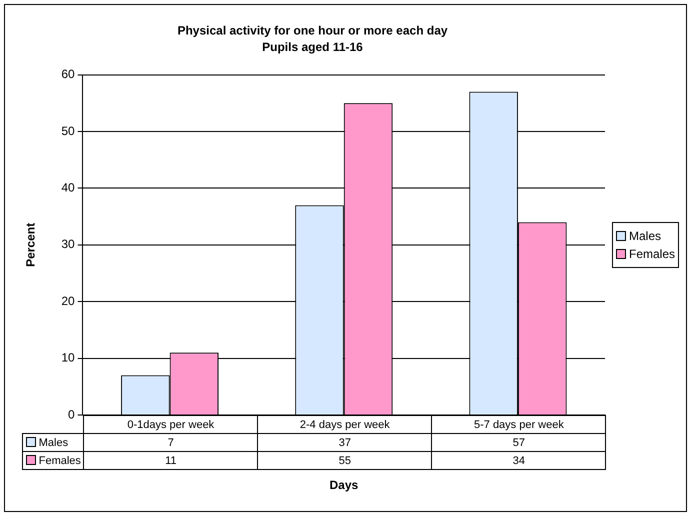 The width and height of the screenshot is (693, 518). Describe the element at coordinates (312, 31) in the screenshot. I see `chart-title: Physical activity for one hour or more each day` at that location.